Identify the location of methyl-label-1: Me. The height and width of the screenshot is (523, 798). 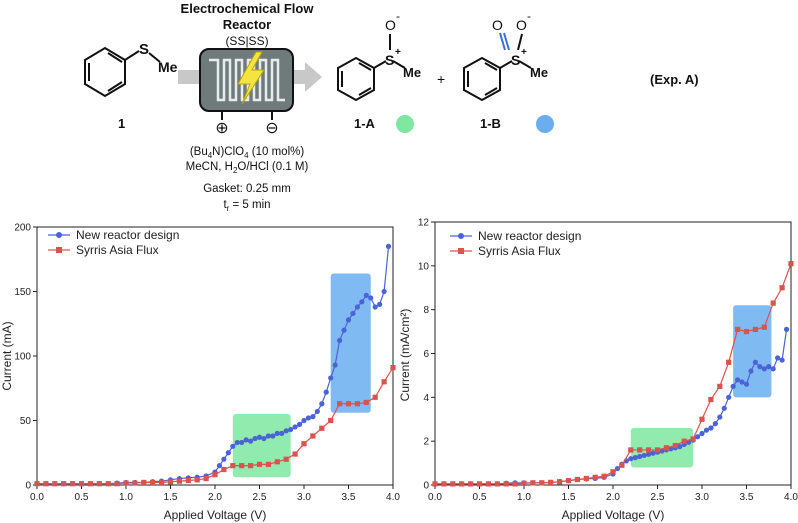
(168, 67).